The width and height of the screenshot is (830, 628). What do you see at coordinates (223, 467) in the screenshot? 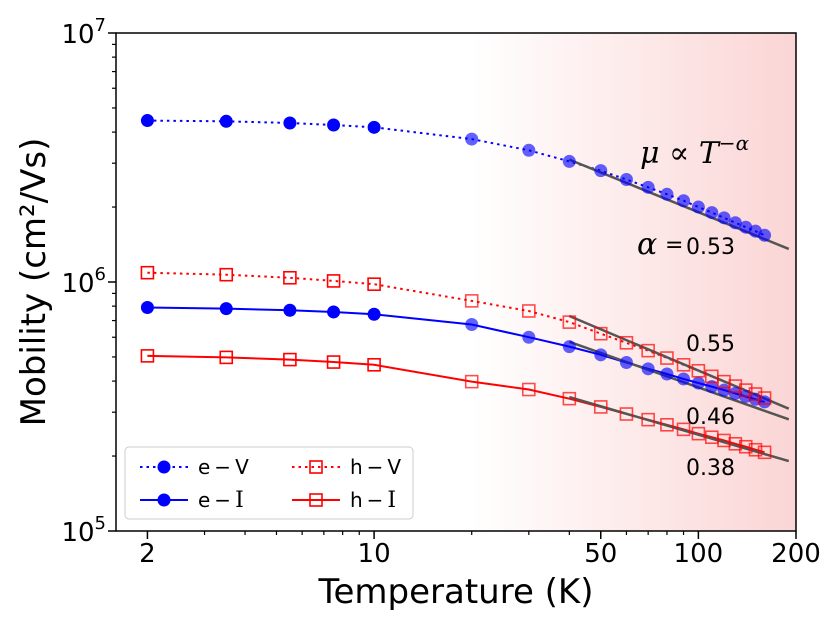
I see `legend-label-0: e − V` at bounding box center [223, 467].